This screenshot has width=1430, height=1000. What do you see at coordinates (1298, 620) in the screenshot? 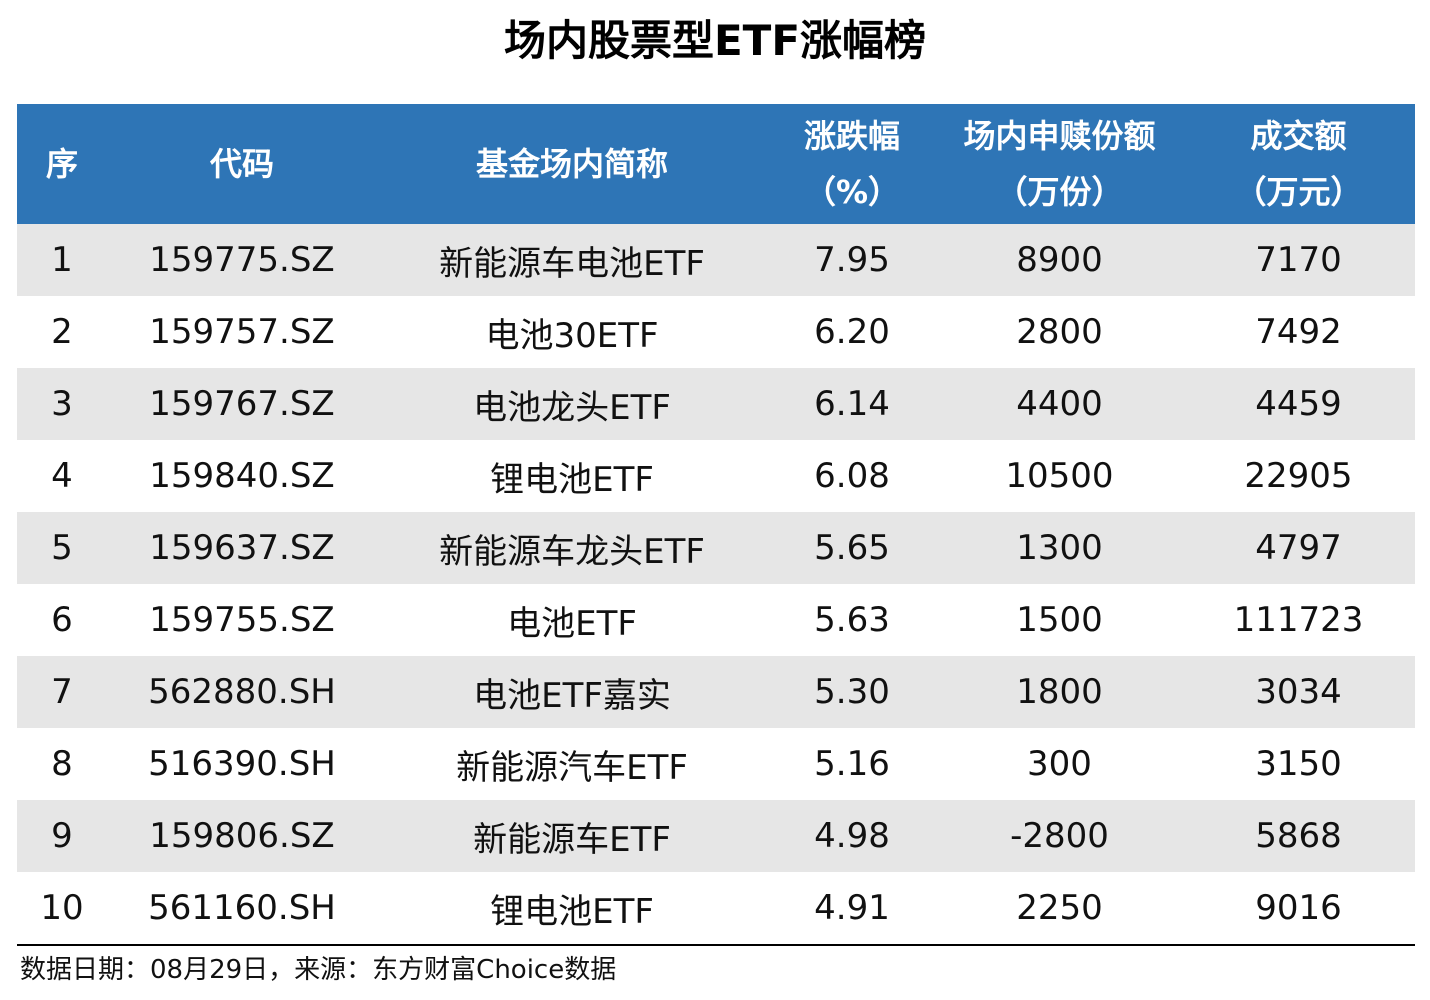
I see `cell-turnover: 111723` at bounding box center [1298, 620].